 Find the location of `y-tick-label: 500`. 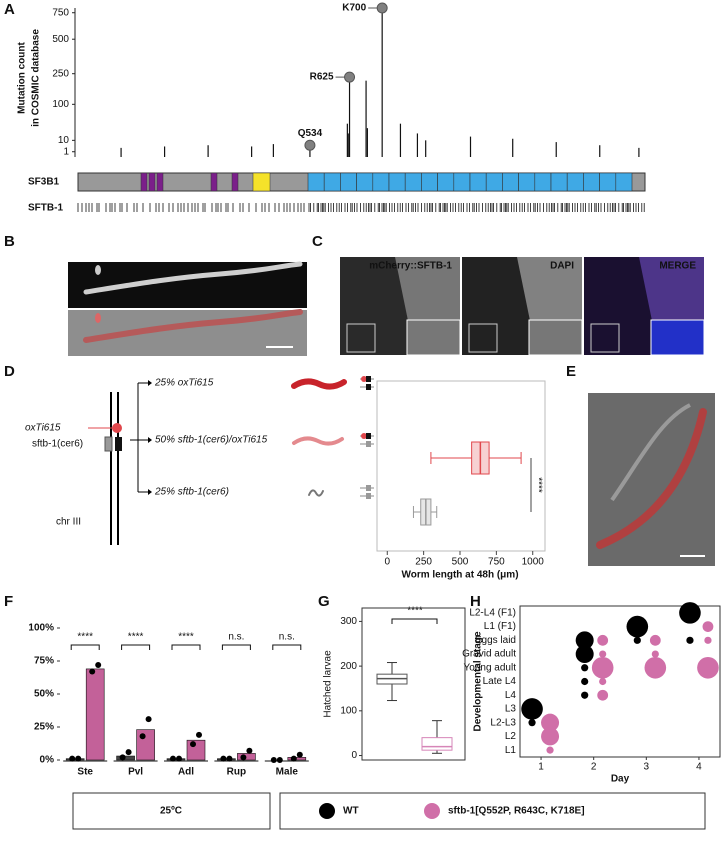

y-tick-label: 500 is located at coordinates (60, 39).